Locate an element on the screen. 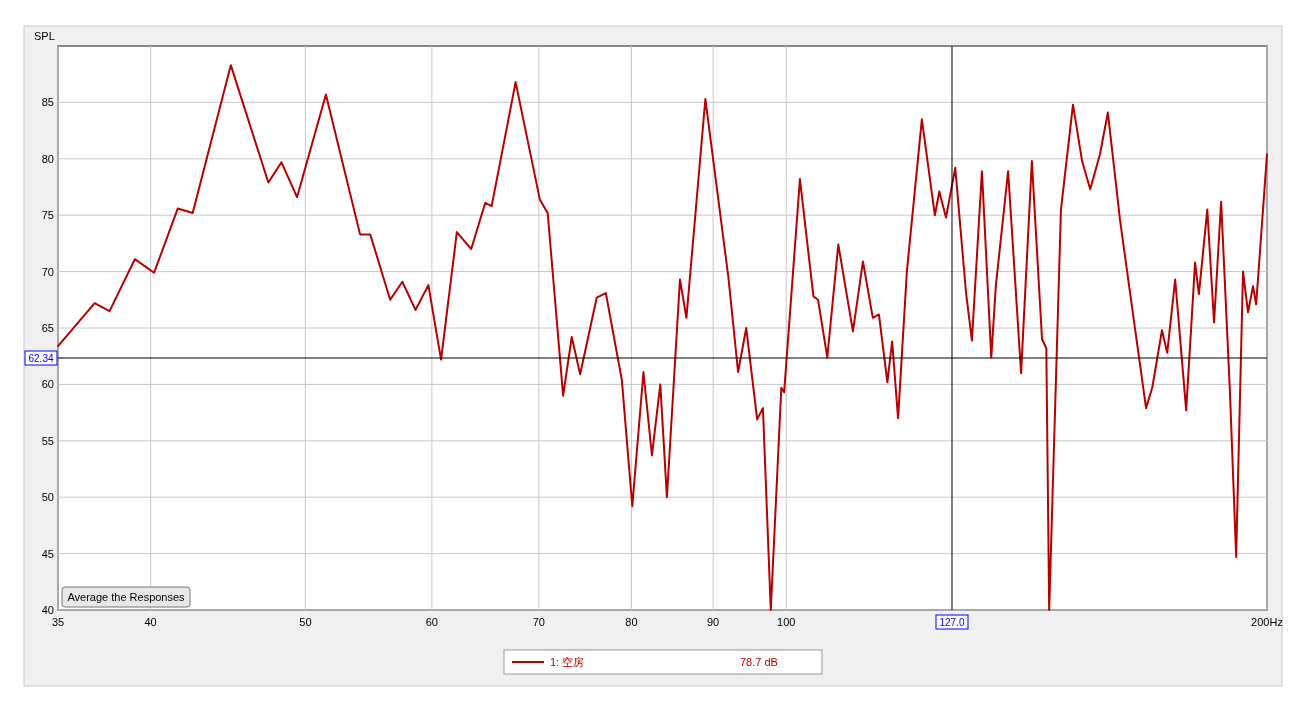 This screenshot has width=1309, height=711. text: 78.7 dB is located at coordinates (759, 662).